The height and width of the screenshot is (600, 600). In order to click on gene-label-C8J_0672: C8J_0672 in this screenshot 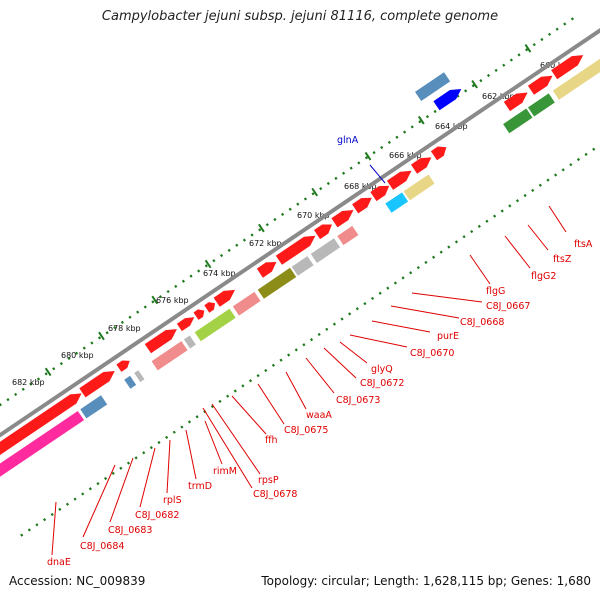, I will do `click(382, 383)`.